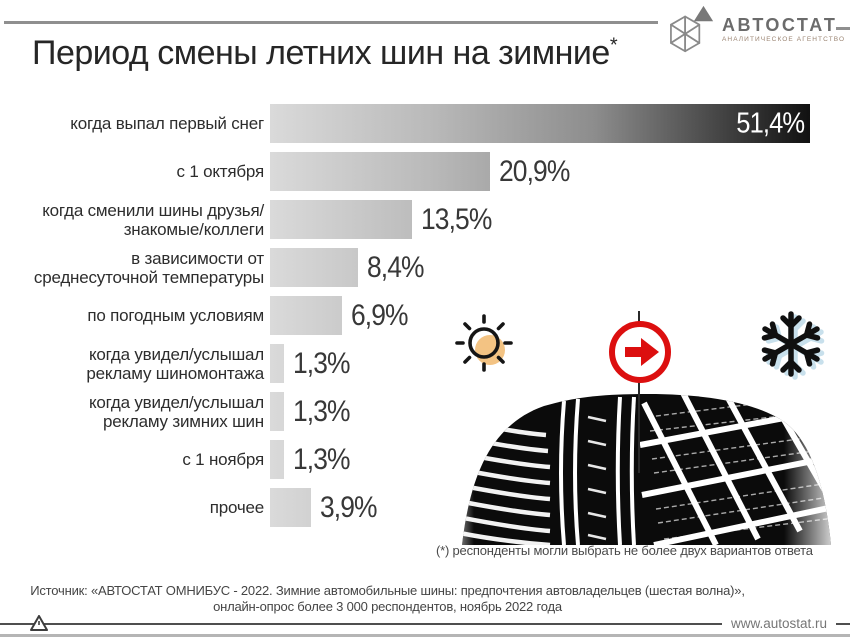  What do you see at coordinates (148, 277) in the screenshot?
I see `category-label-line: среднесуточной температуры` at bounding box center [148, 277].